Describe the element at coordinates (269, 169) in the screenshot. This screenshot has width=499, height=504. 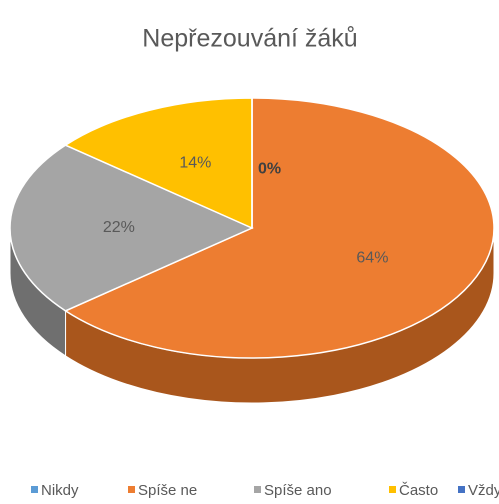
I see `data-label: 0%` at that location.